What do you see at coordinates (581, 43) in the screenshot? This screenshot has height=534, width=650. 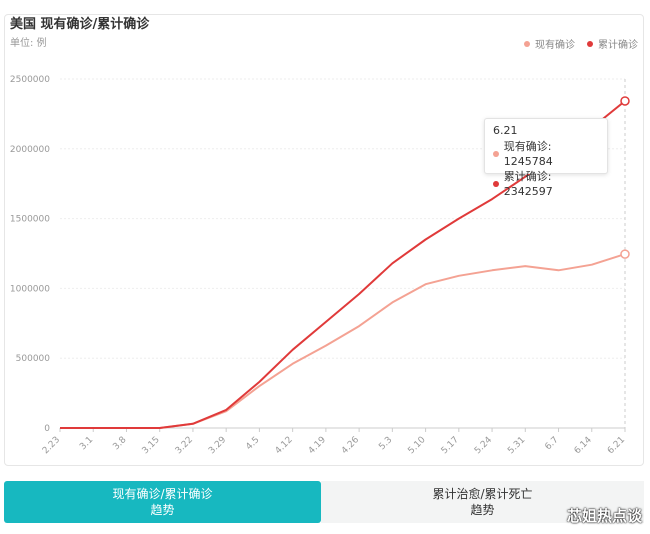 I see `chart-legend: 现有确诊 累计确诊` at bounding box center [581, 43].